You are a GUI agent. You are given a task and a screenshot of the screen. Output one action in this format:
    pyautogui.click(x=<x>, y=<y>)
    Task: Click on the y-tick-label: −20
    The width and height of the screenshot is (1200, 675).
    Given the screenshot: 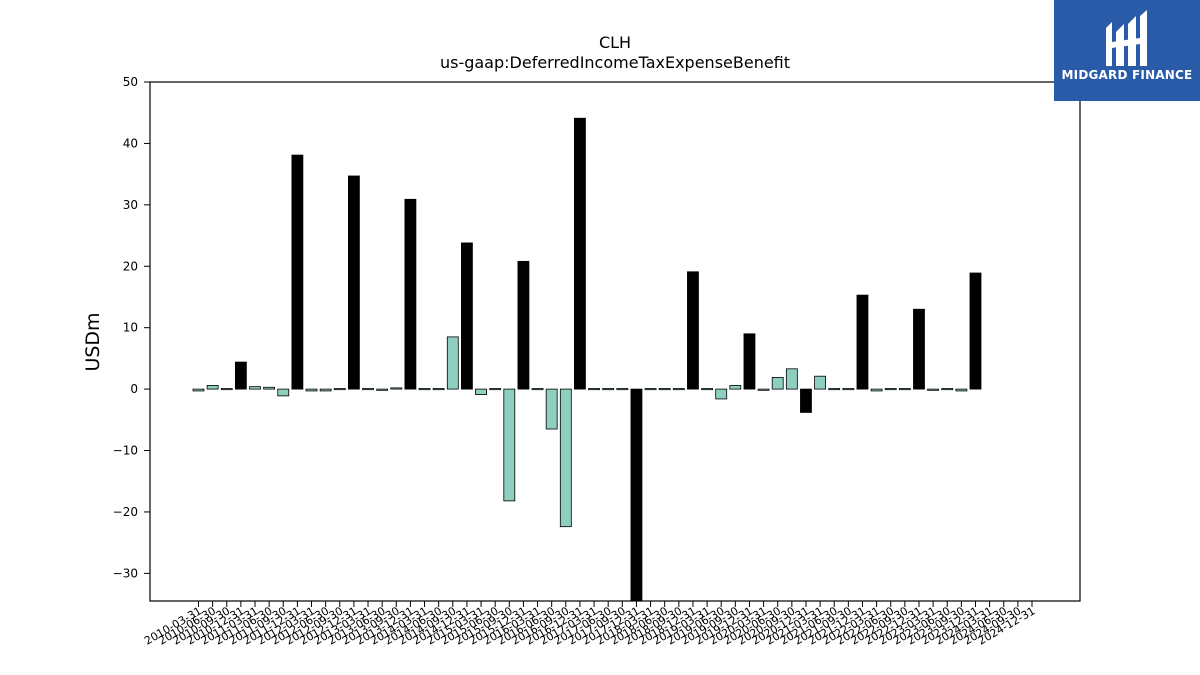 What is the action you would take?
    pyautogui.click(x=125, y=512)
    